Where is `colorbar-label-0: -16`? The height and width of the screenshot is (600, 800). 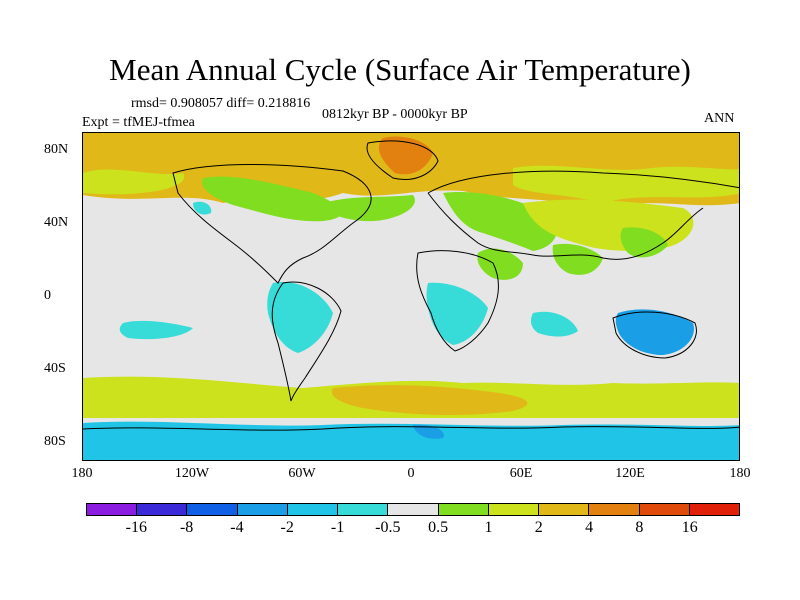 colorbar-label-0: -16 is located at coordinates (136, 527).